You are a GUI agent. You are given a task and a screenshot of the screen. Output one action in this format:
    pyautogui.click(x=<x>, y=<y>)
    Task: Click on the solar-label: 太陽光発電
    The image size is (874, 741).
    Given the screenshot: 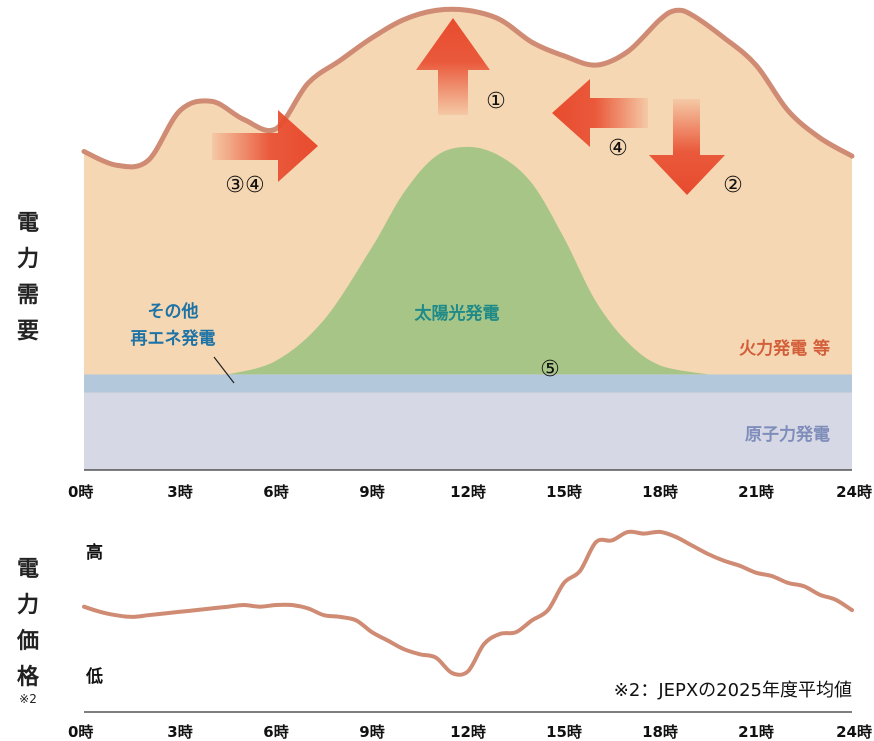 What is the action you would take?
    pyautogui.click(x=457, y=313)
    